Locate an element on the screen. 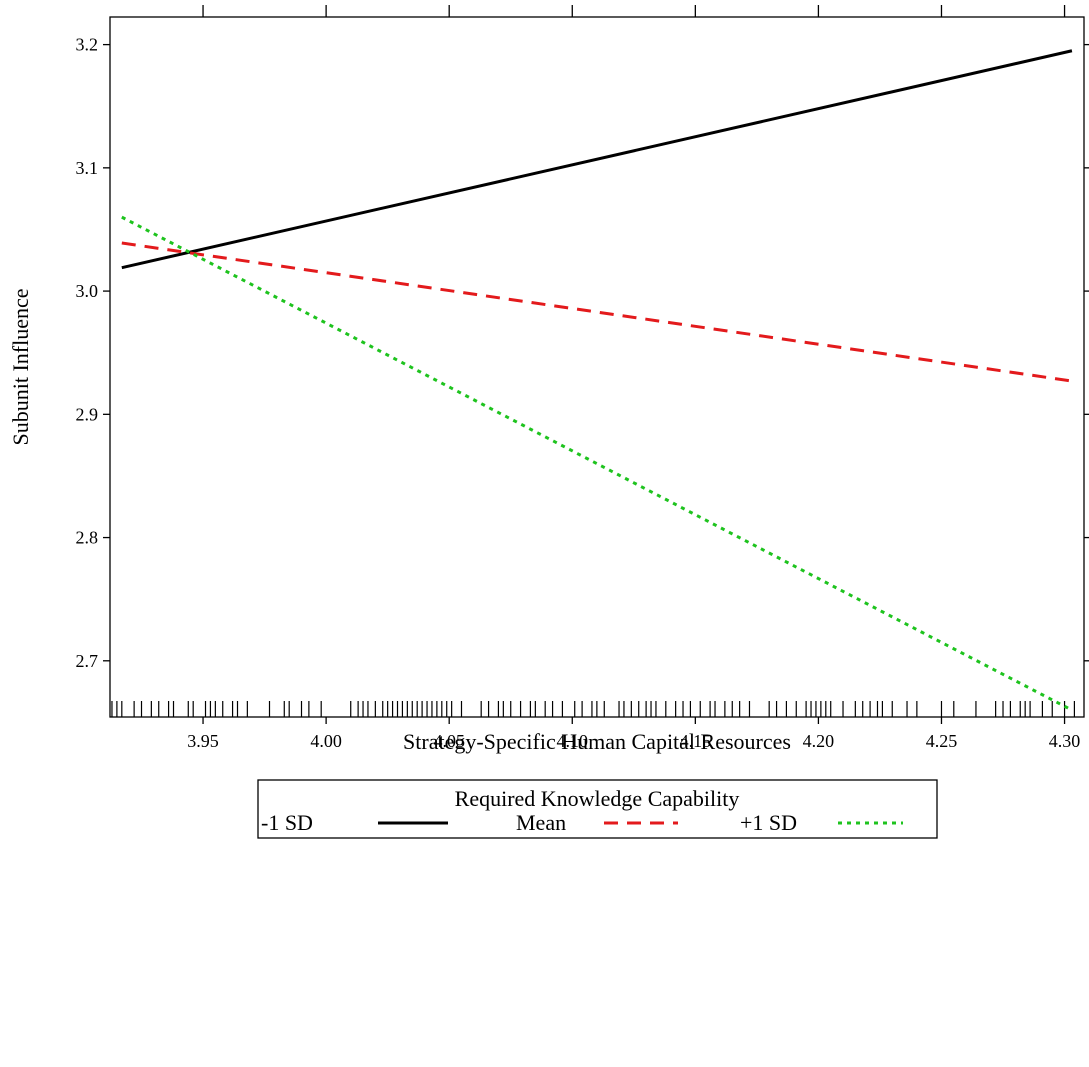 The width and height of the screenshot is (1089, 1067). x-tick-label: 4.05 is located at coordinates (449, 741).